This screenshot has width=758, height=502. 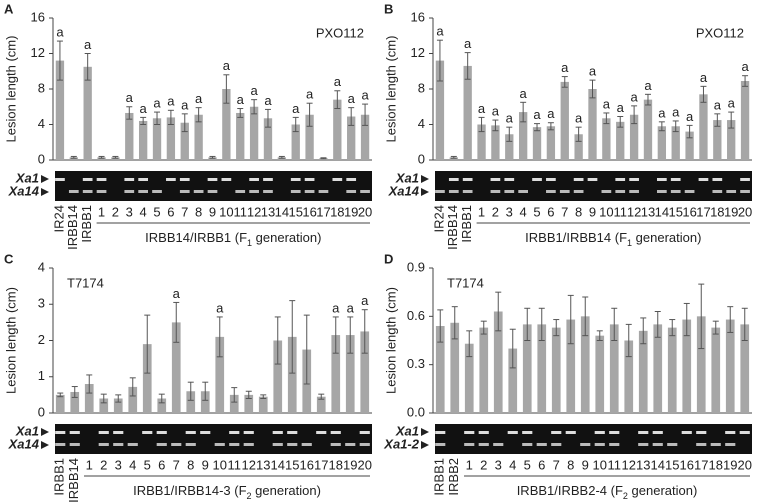 I want to click on x-tick-label: 19, so click(x=350, y=464).